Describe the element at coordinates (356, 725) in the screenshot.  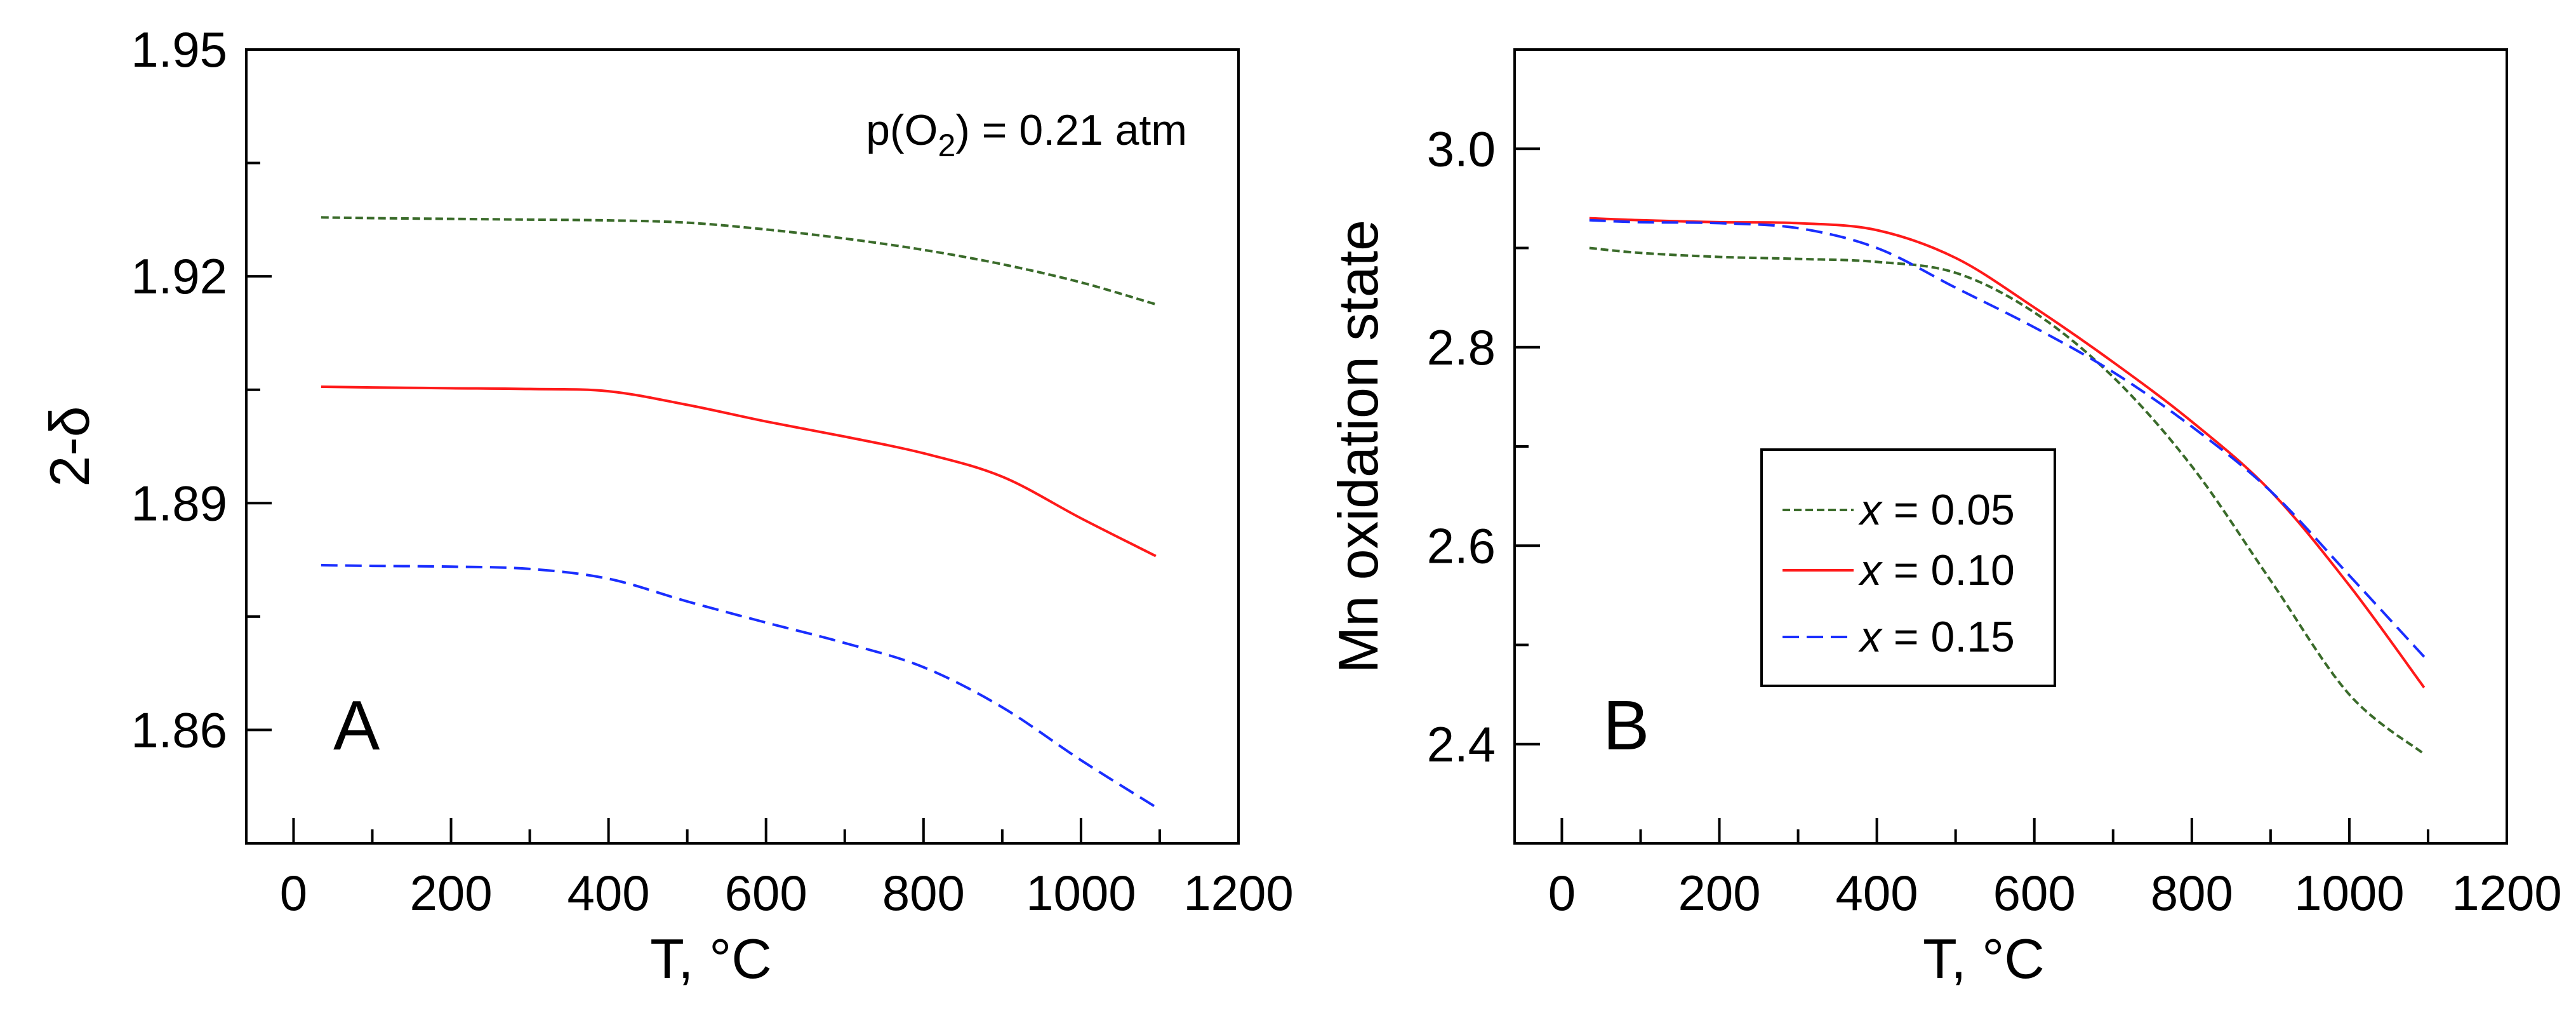
I see `panel-a-letter: A` at that location.